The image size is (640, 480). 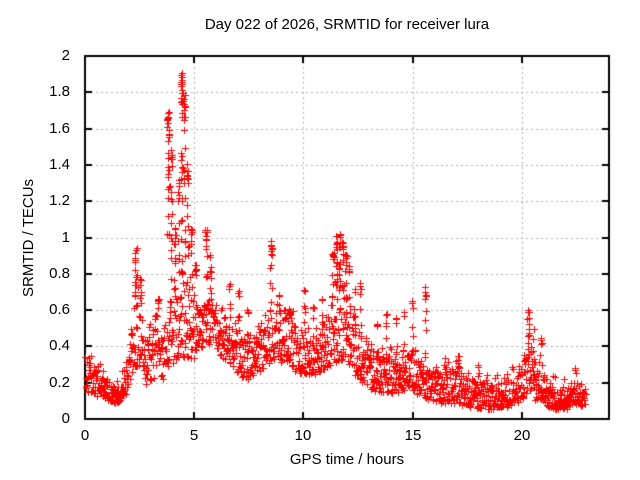 I want to click on x-tick-label: 20, so click(x=522, y=435).